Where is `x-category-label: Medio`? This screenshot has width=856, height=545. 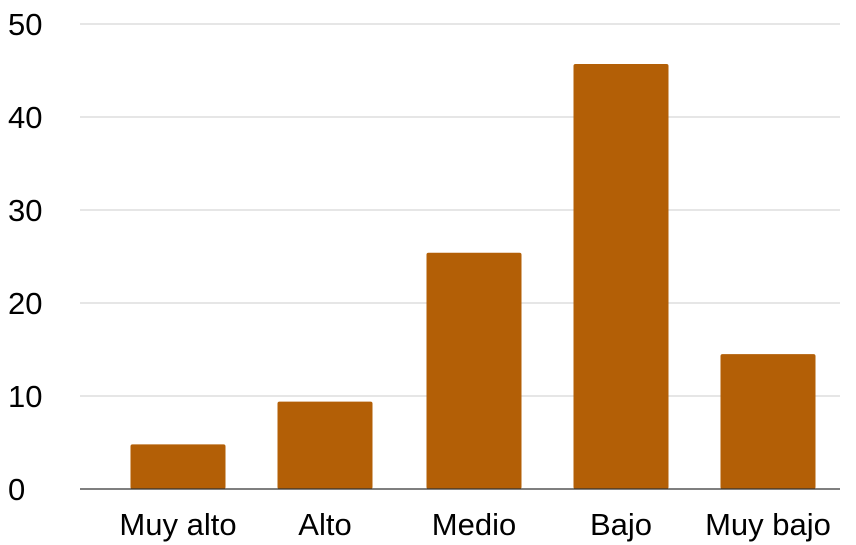
x-category-label: Medio is located at coordinates (474, 524).